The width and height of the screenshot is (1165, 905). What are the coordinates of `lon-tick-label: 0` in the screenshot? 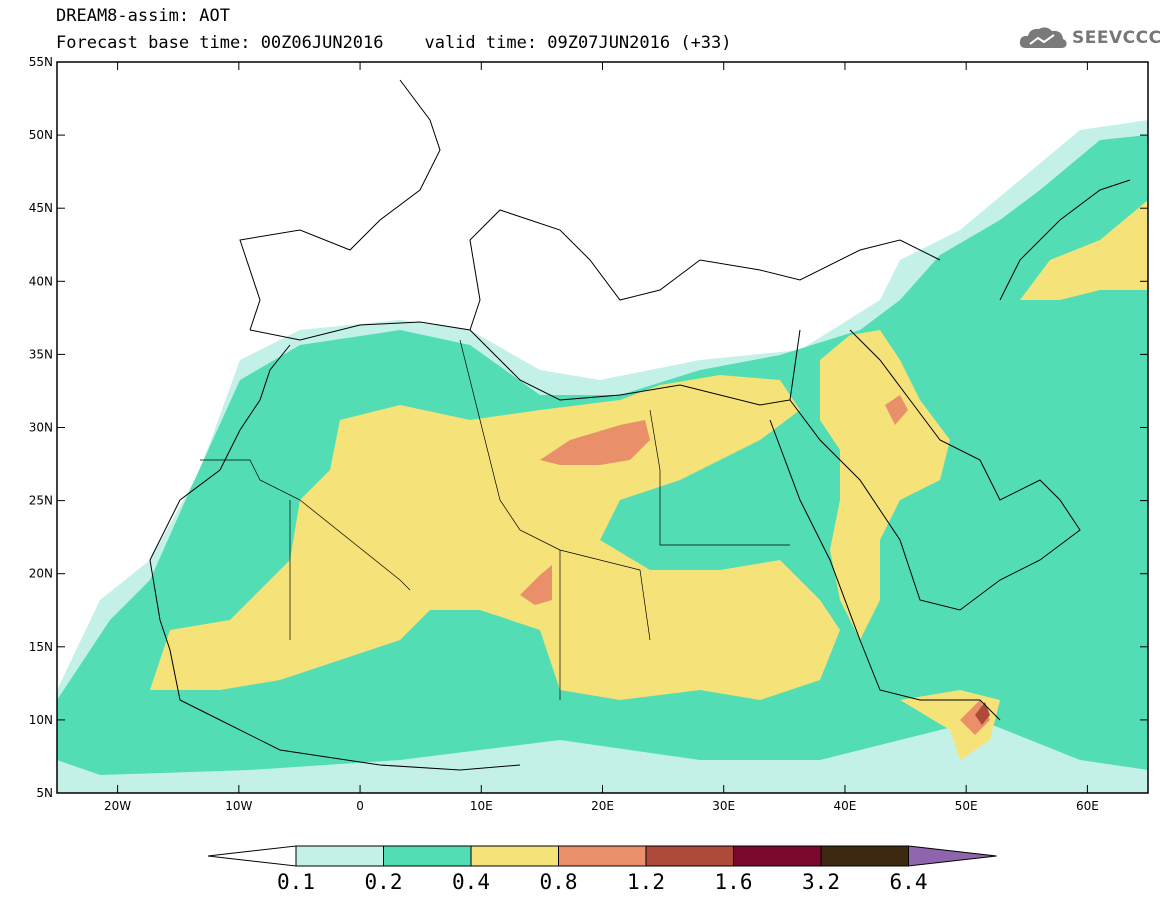 It's located at (360, 806).